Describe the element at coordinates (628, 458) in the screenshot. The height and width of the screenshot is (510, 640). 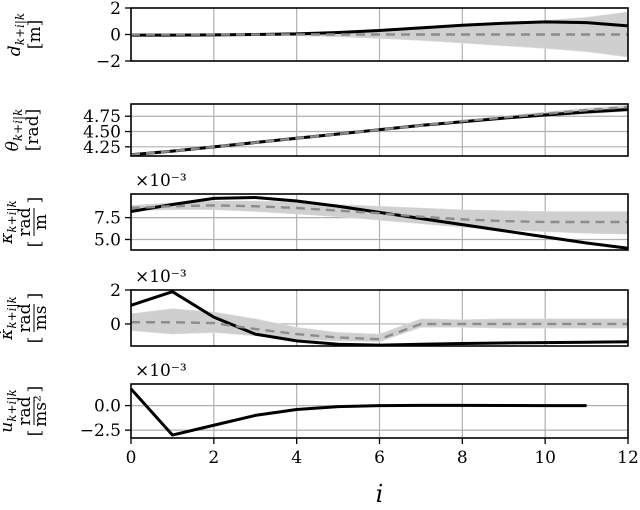
I see `x-tick-label: 12` at that location.